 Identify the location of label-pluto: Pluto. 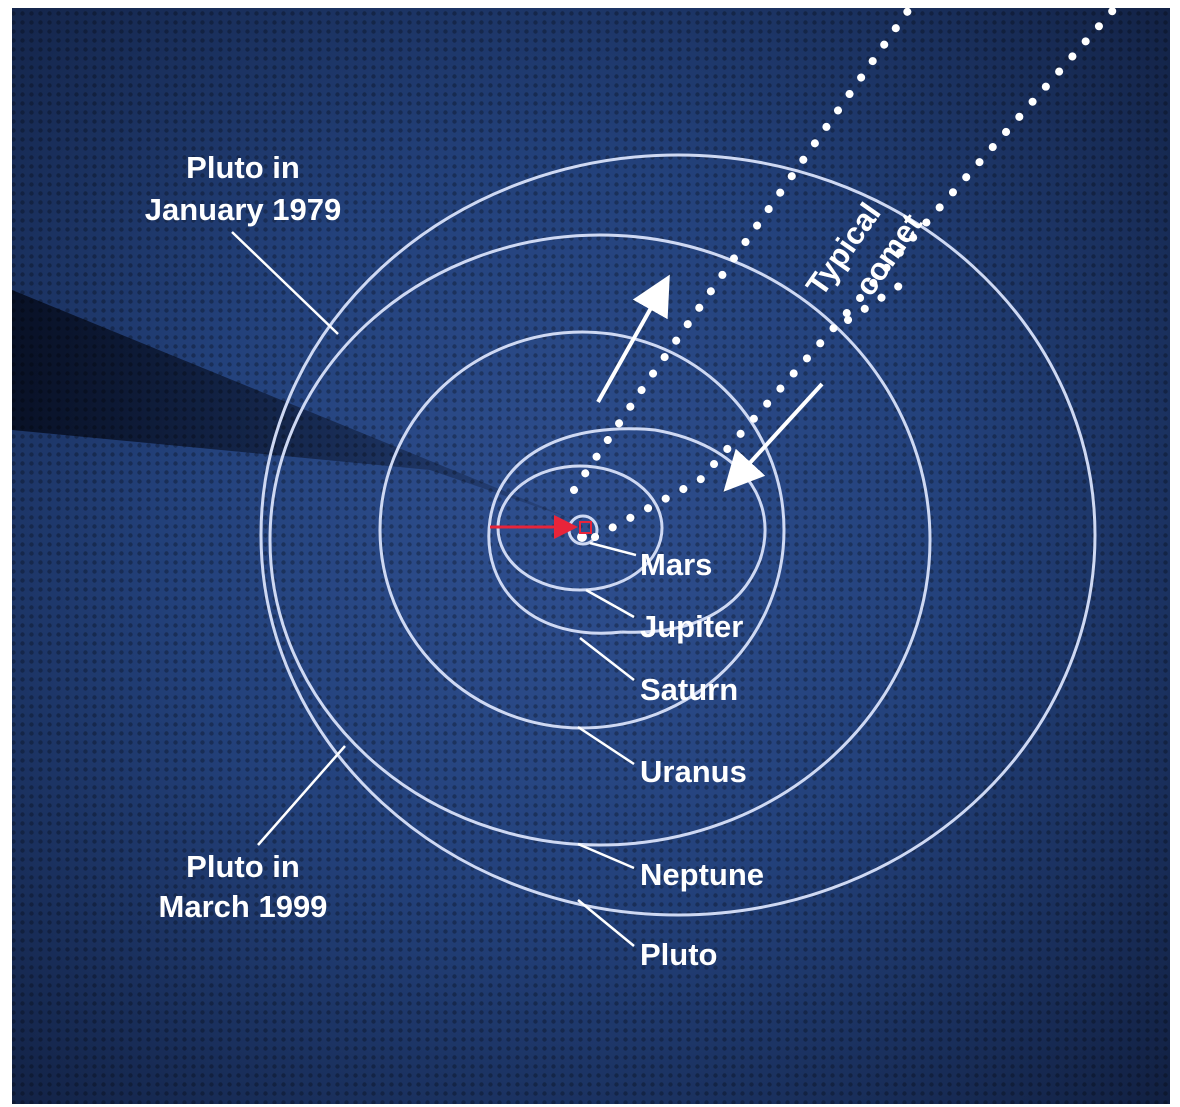
(679, 954).